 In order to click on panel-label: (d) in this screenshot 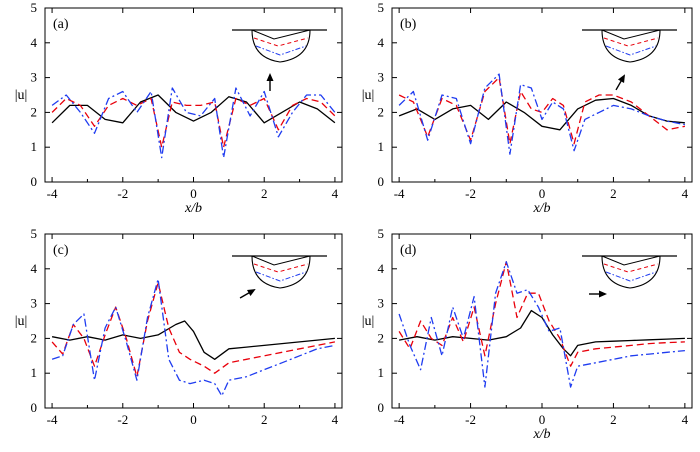, I will do `click(408, 250)`.